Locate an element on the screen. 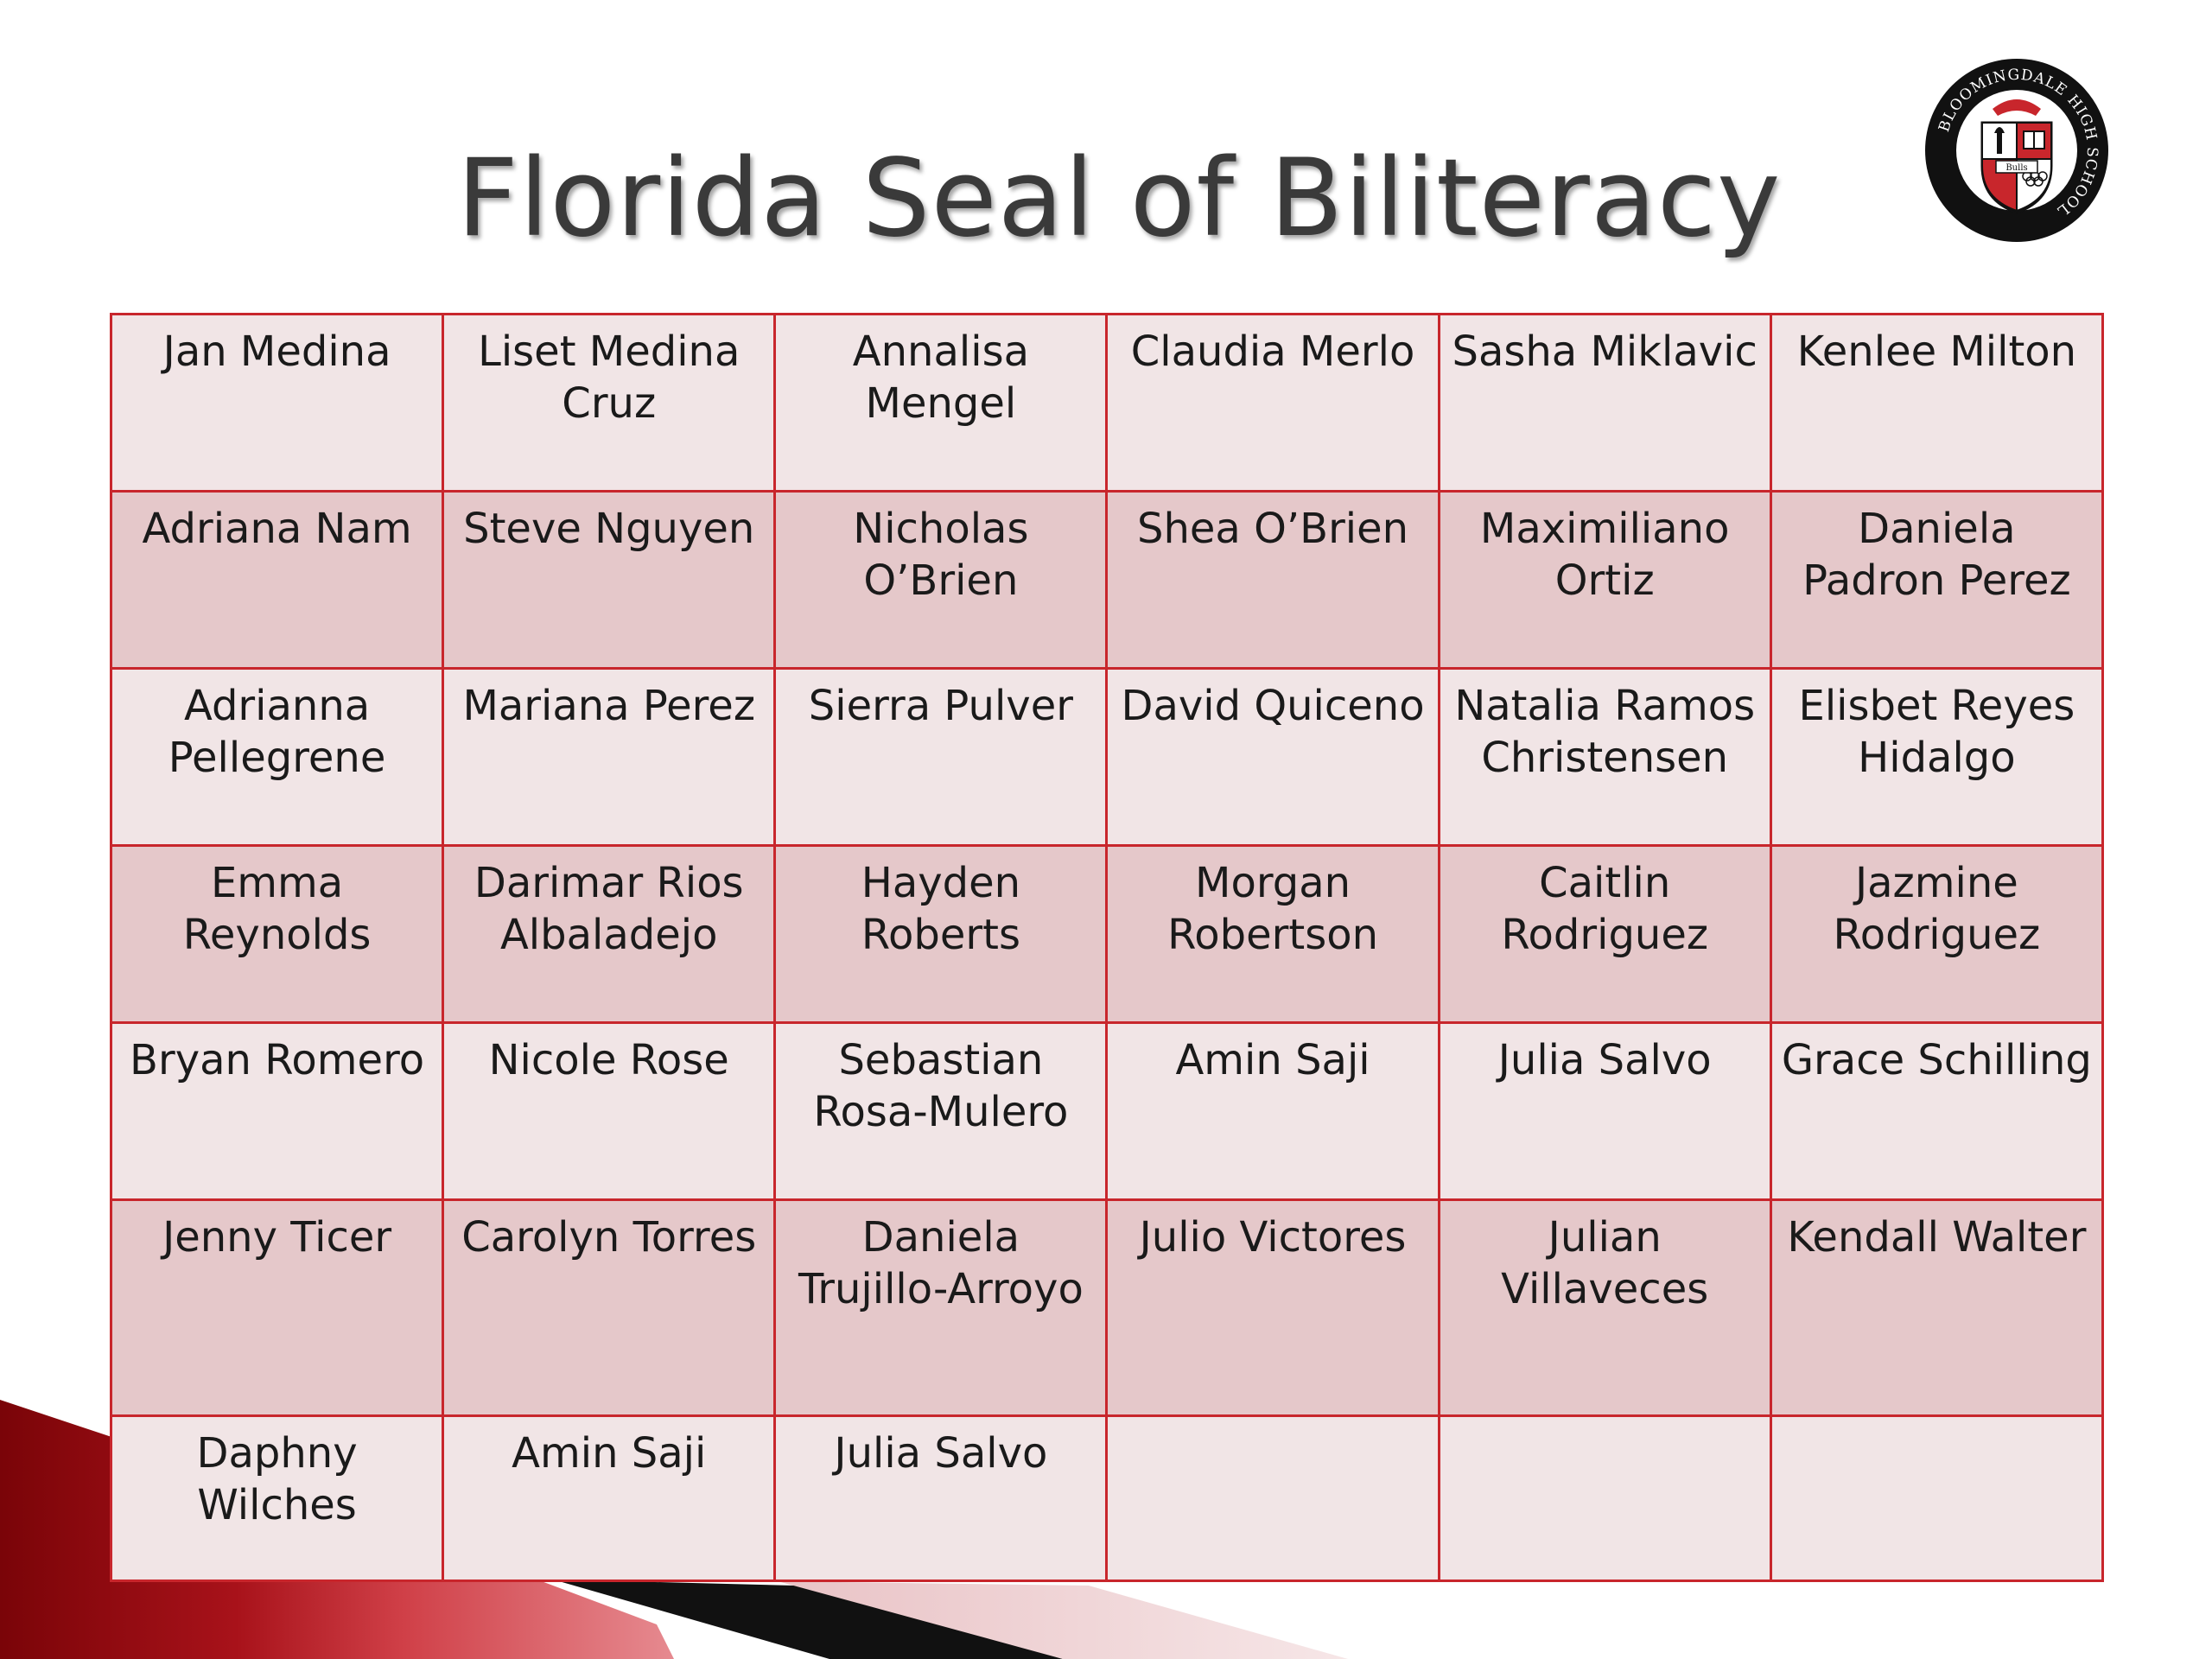 The height and width of the screenshot is (1659, 2212). bull-icon is located at coordinates (2017, 107).